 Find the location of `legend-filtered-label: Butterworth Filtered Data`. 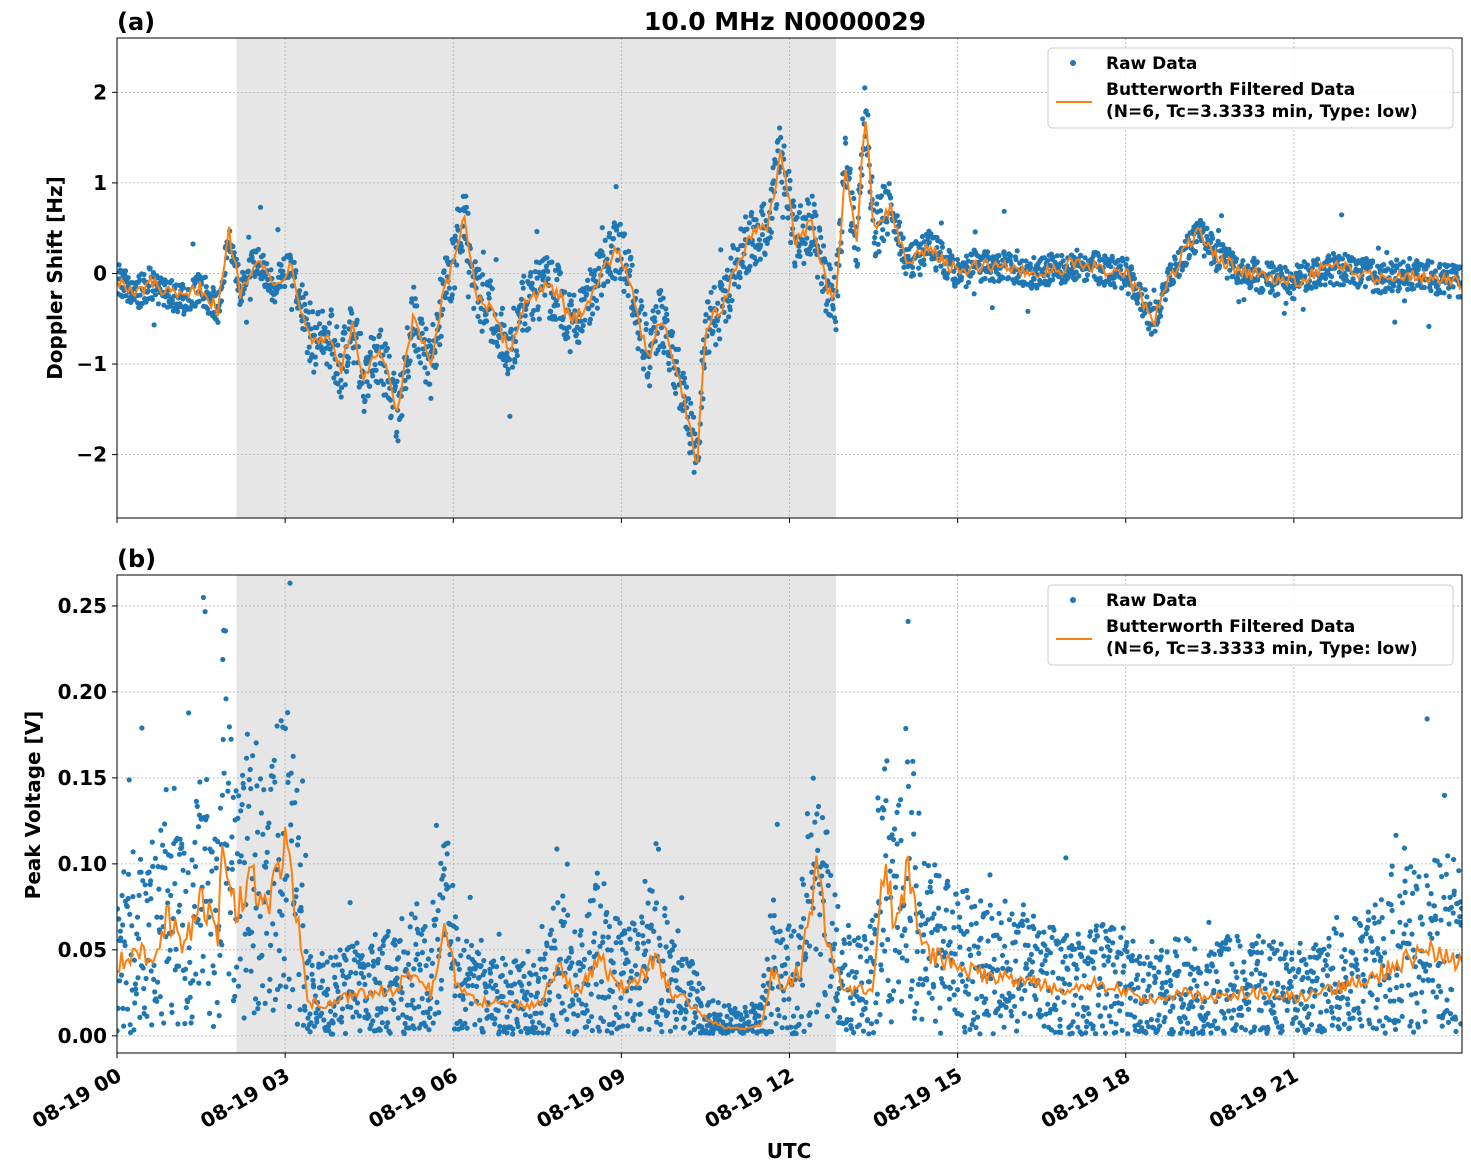

legend-filtered-label: Butterworth Filtered Data is located at coordinates (1230, 90).